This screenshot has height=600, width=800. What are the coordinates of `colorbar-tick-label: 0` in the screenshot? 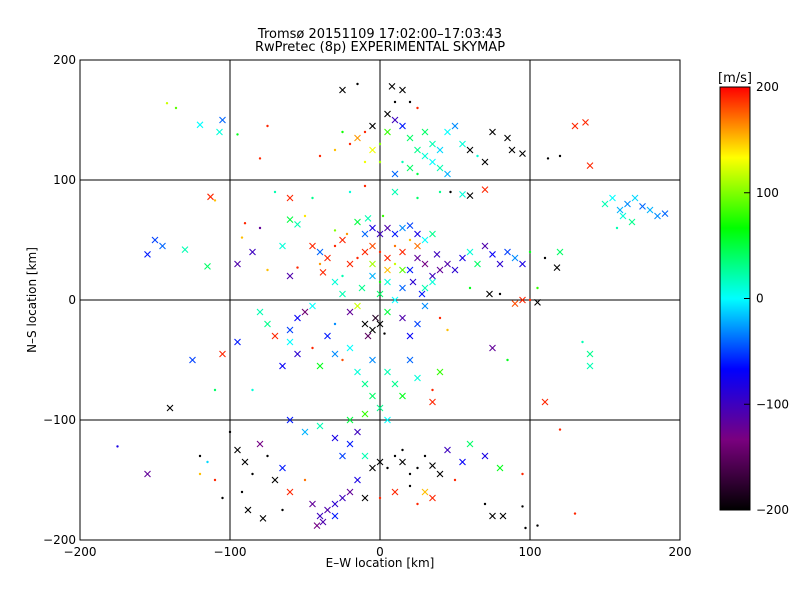 It's located at (760, 299).